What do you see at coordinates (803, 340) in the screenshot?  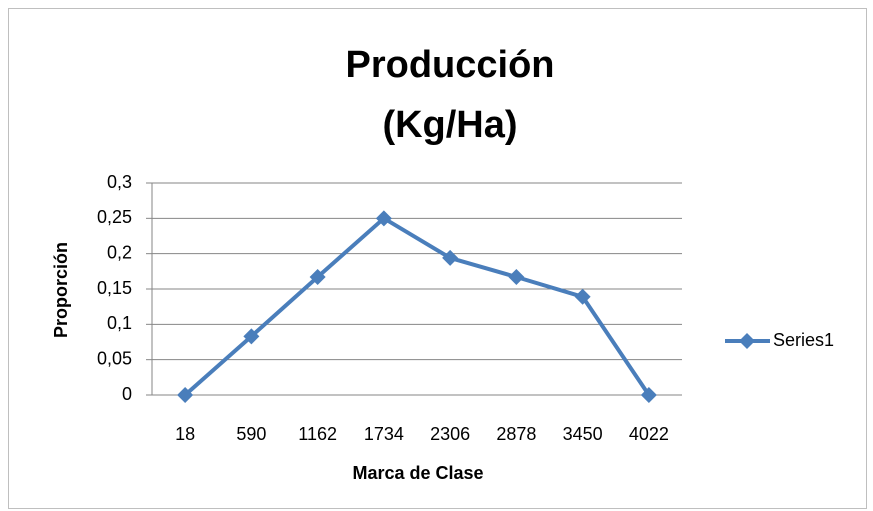 I see `legend-label: Series1` at bounding box center [803, 340].